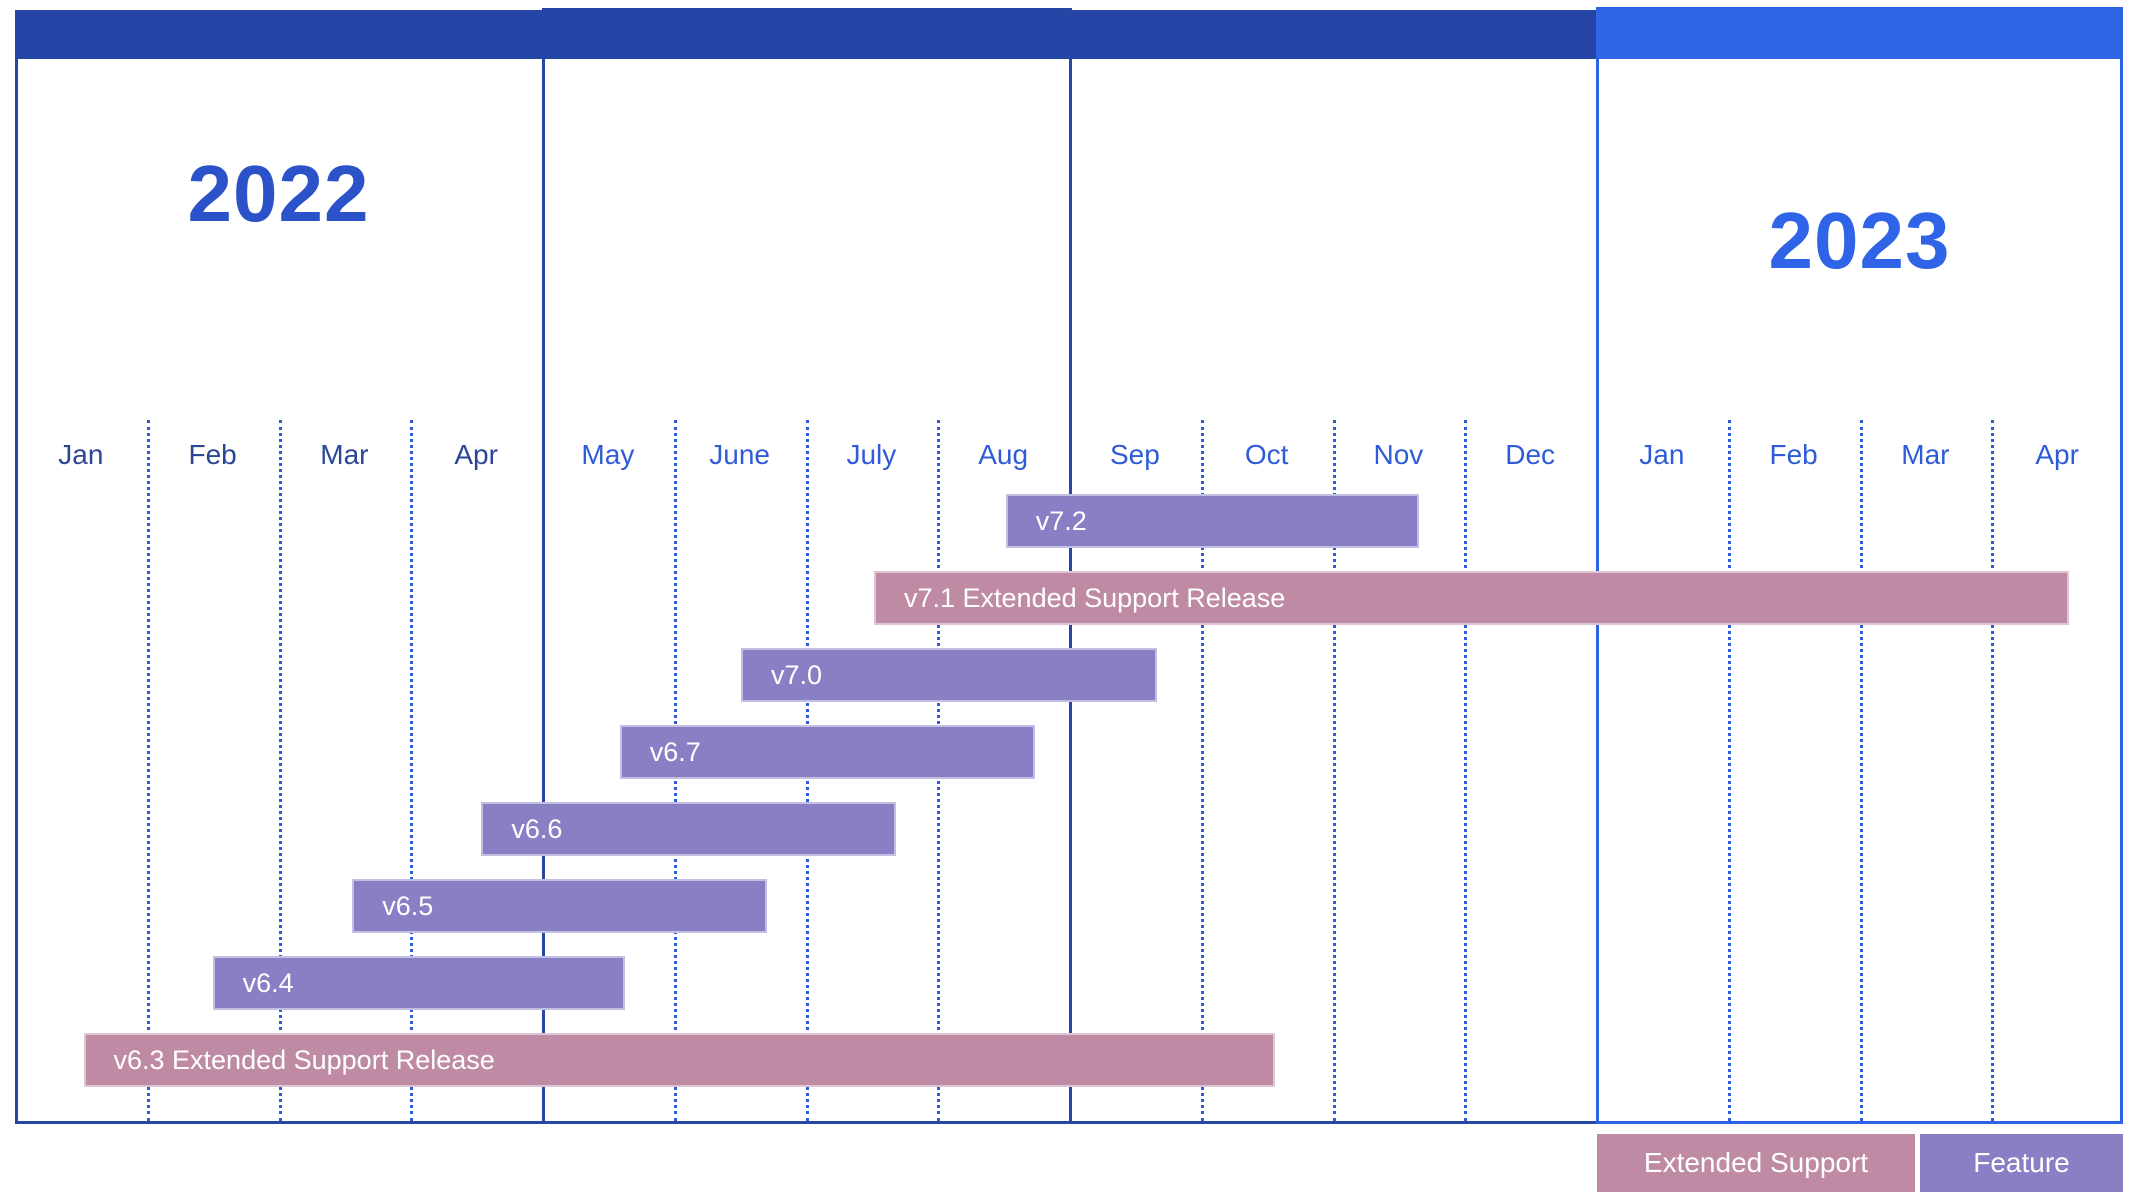 Image resolution: width=2130 pixels, height=1198 pixels. Describe the element at coordinates (1662, 454) in the screenshot. I see `month-label-jan-2023: Jan` at that location.